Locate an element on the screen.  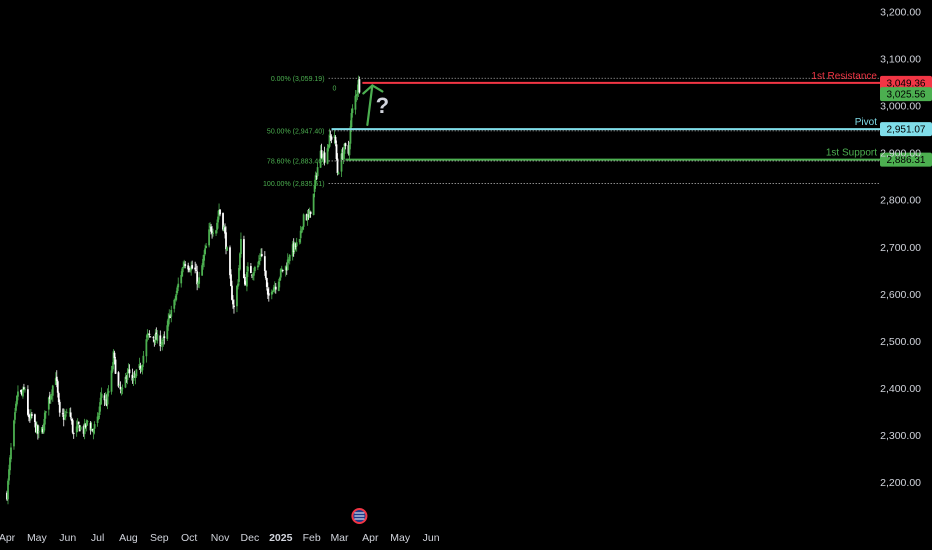
y-tick-label: 2,700.00 is located at coordinates (900, 248).